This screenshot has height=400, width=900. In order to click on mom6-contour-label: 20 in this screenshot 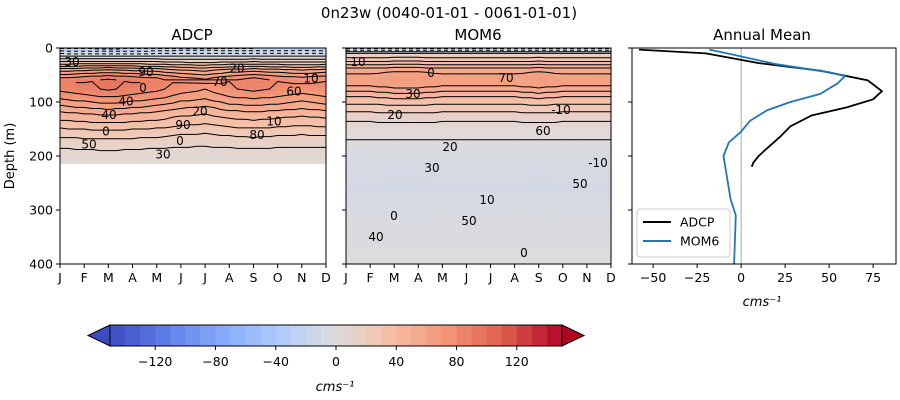, I will do `click(394, 115)`.